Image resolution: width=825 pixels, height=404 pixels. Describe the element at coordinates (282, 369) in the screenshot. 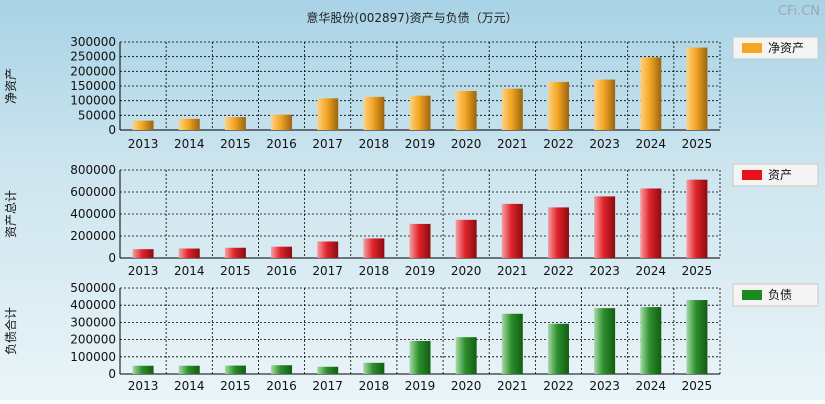

I see `bar-total-liabilities-2016` at that location.